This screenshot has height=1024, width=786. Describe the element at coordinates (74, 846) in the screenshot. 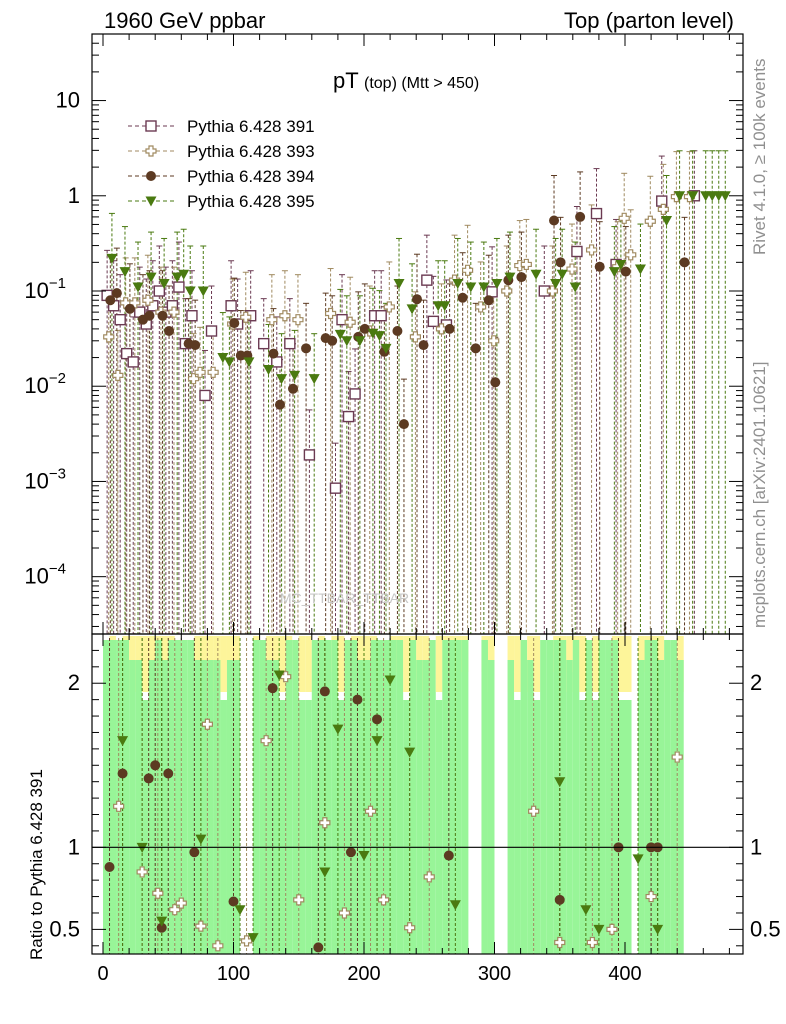

I see `ratio-y-tick-label-left: 1` at that location.